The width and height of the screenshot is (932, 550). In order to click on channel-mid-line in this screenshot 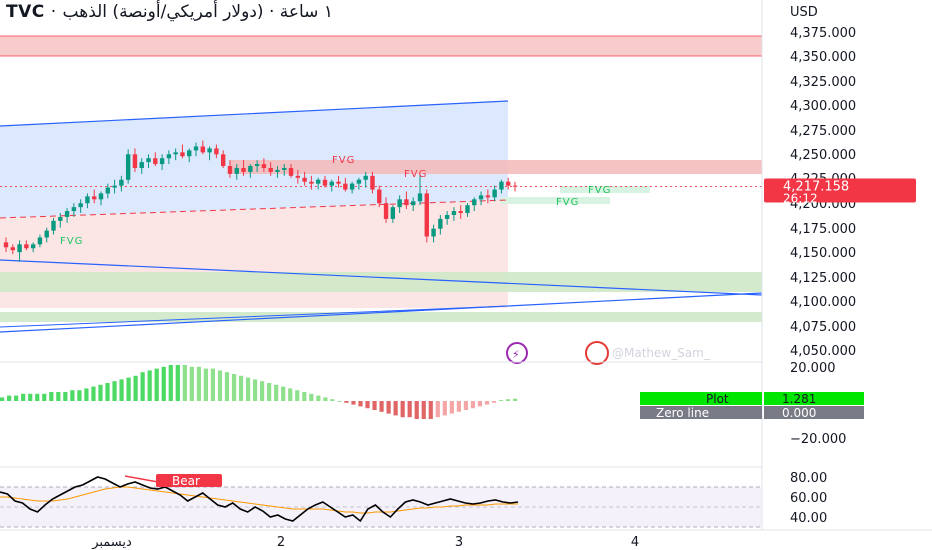, I will do `click(254, 209)`.